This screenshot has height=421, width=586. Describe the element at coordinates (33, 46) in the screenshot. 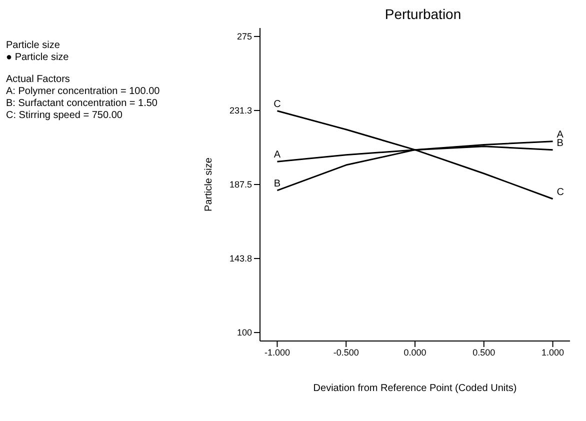

I see `text: Particle size` at that location.